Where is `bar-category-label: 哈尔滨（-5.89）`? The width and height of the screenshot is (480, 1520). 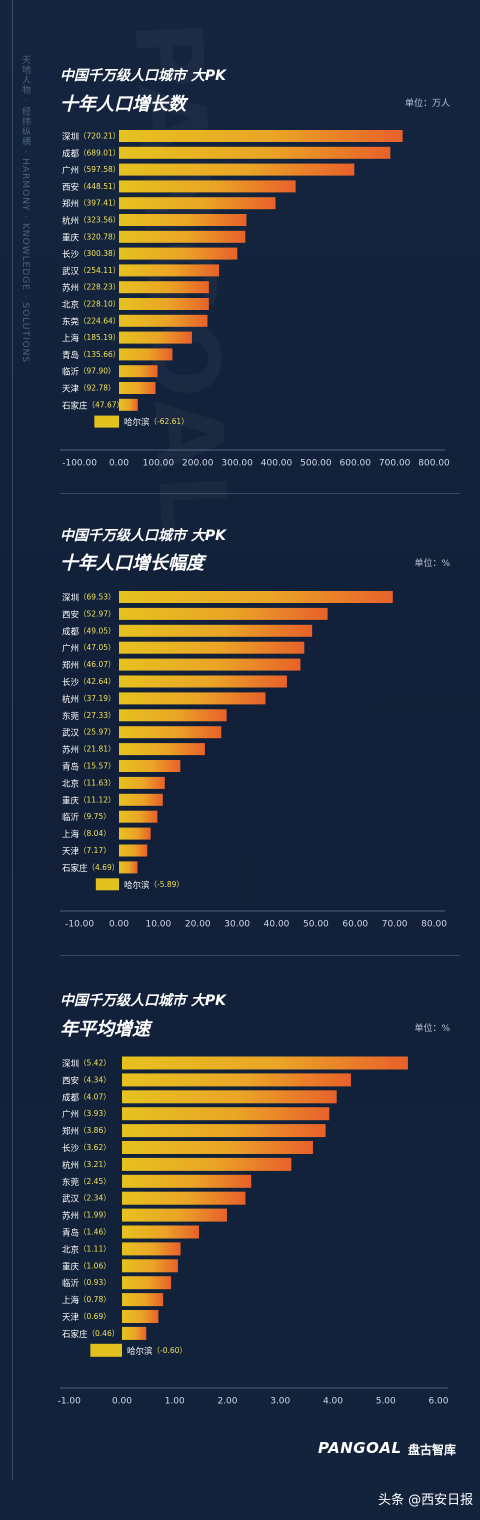 bar-category-label: 哈尔滨（-5.89） is located at coordinates (154, 884).